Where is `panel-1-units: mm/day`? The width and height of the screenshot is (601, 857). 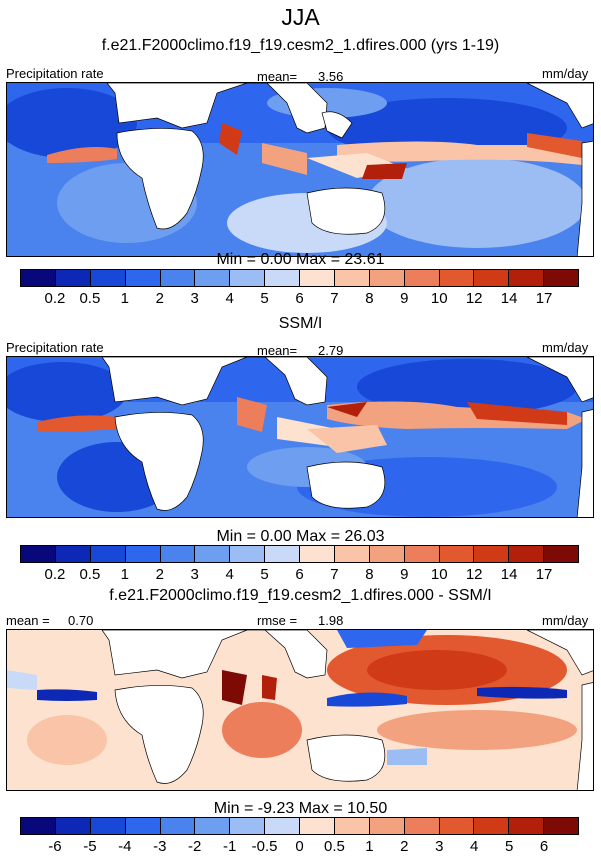
panel-1-units: mm/day is located at coordinates (565, 73).